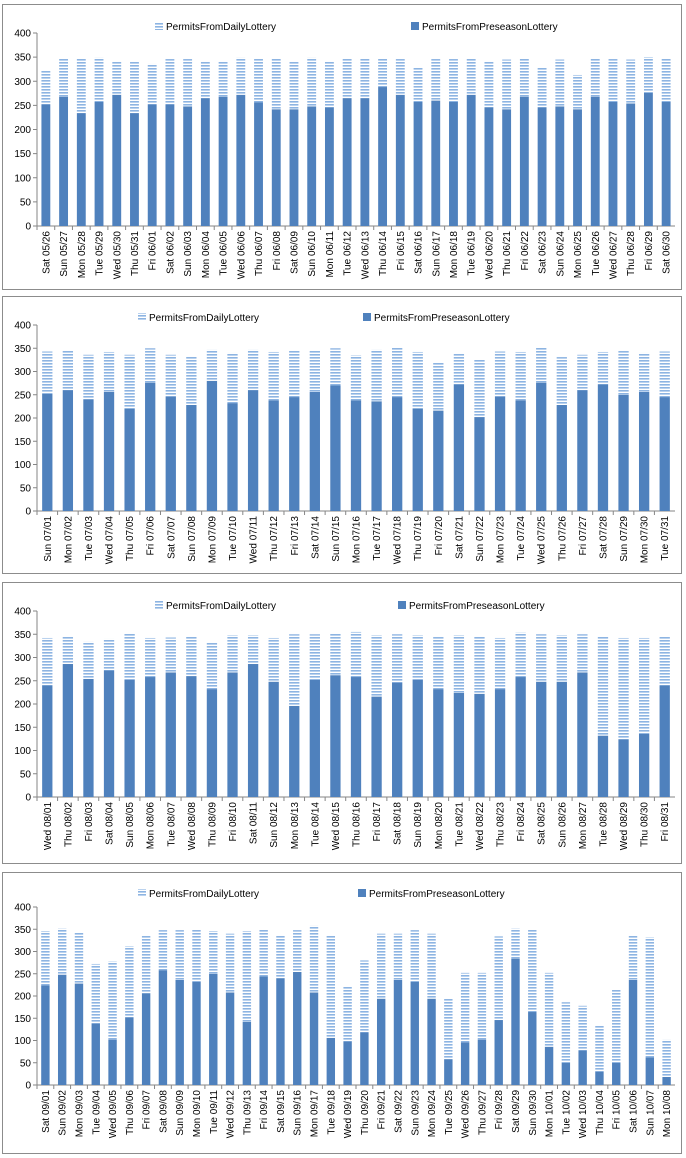 Image resolution: width=686 pixels, height=1158 pixels. What do you see at coordinates (233, 822) in the screenshot?
I see `x-tick-label: Fri 08/10` at bounding box center [233, 822].